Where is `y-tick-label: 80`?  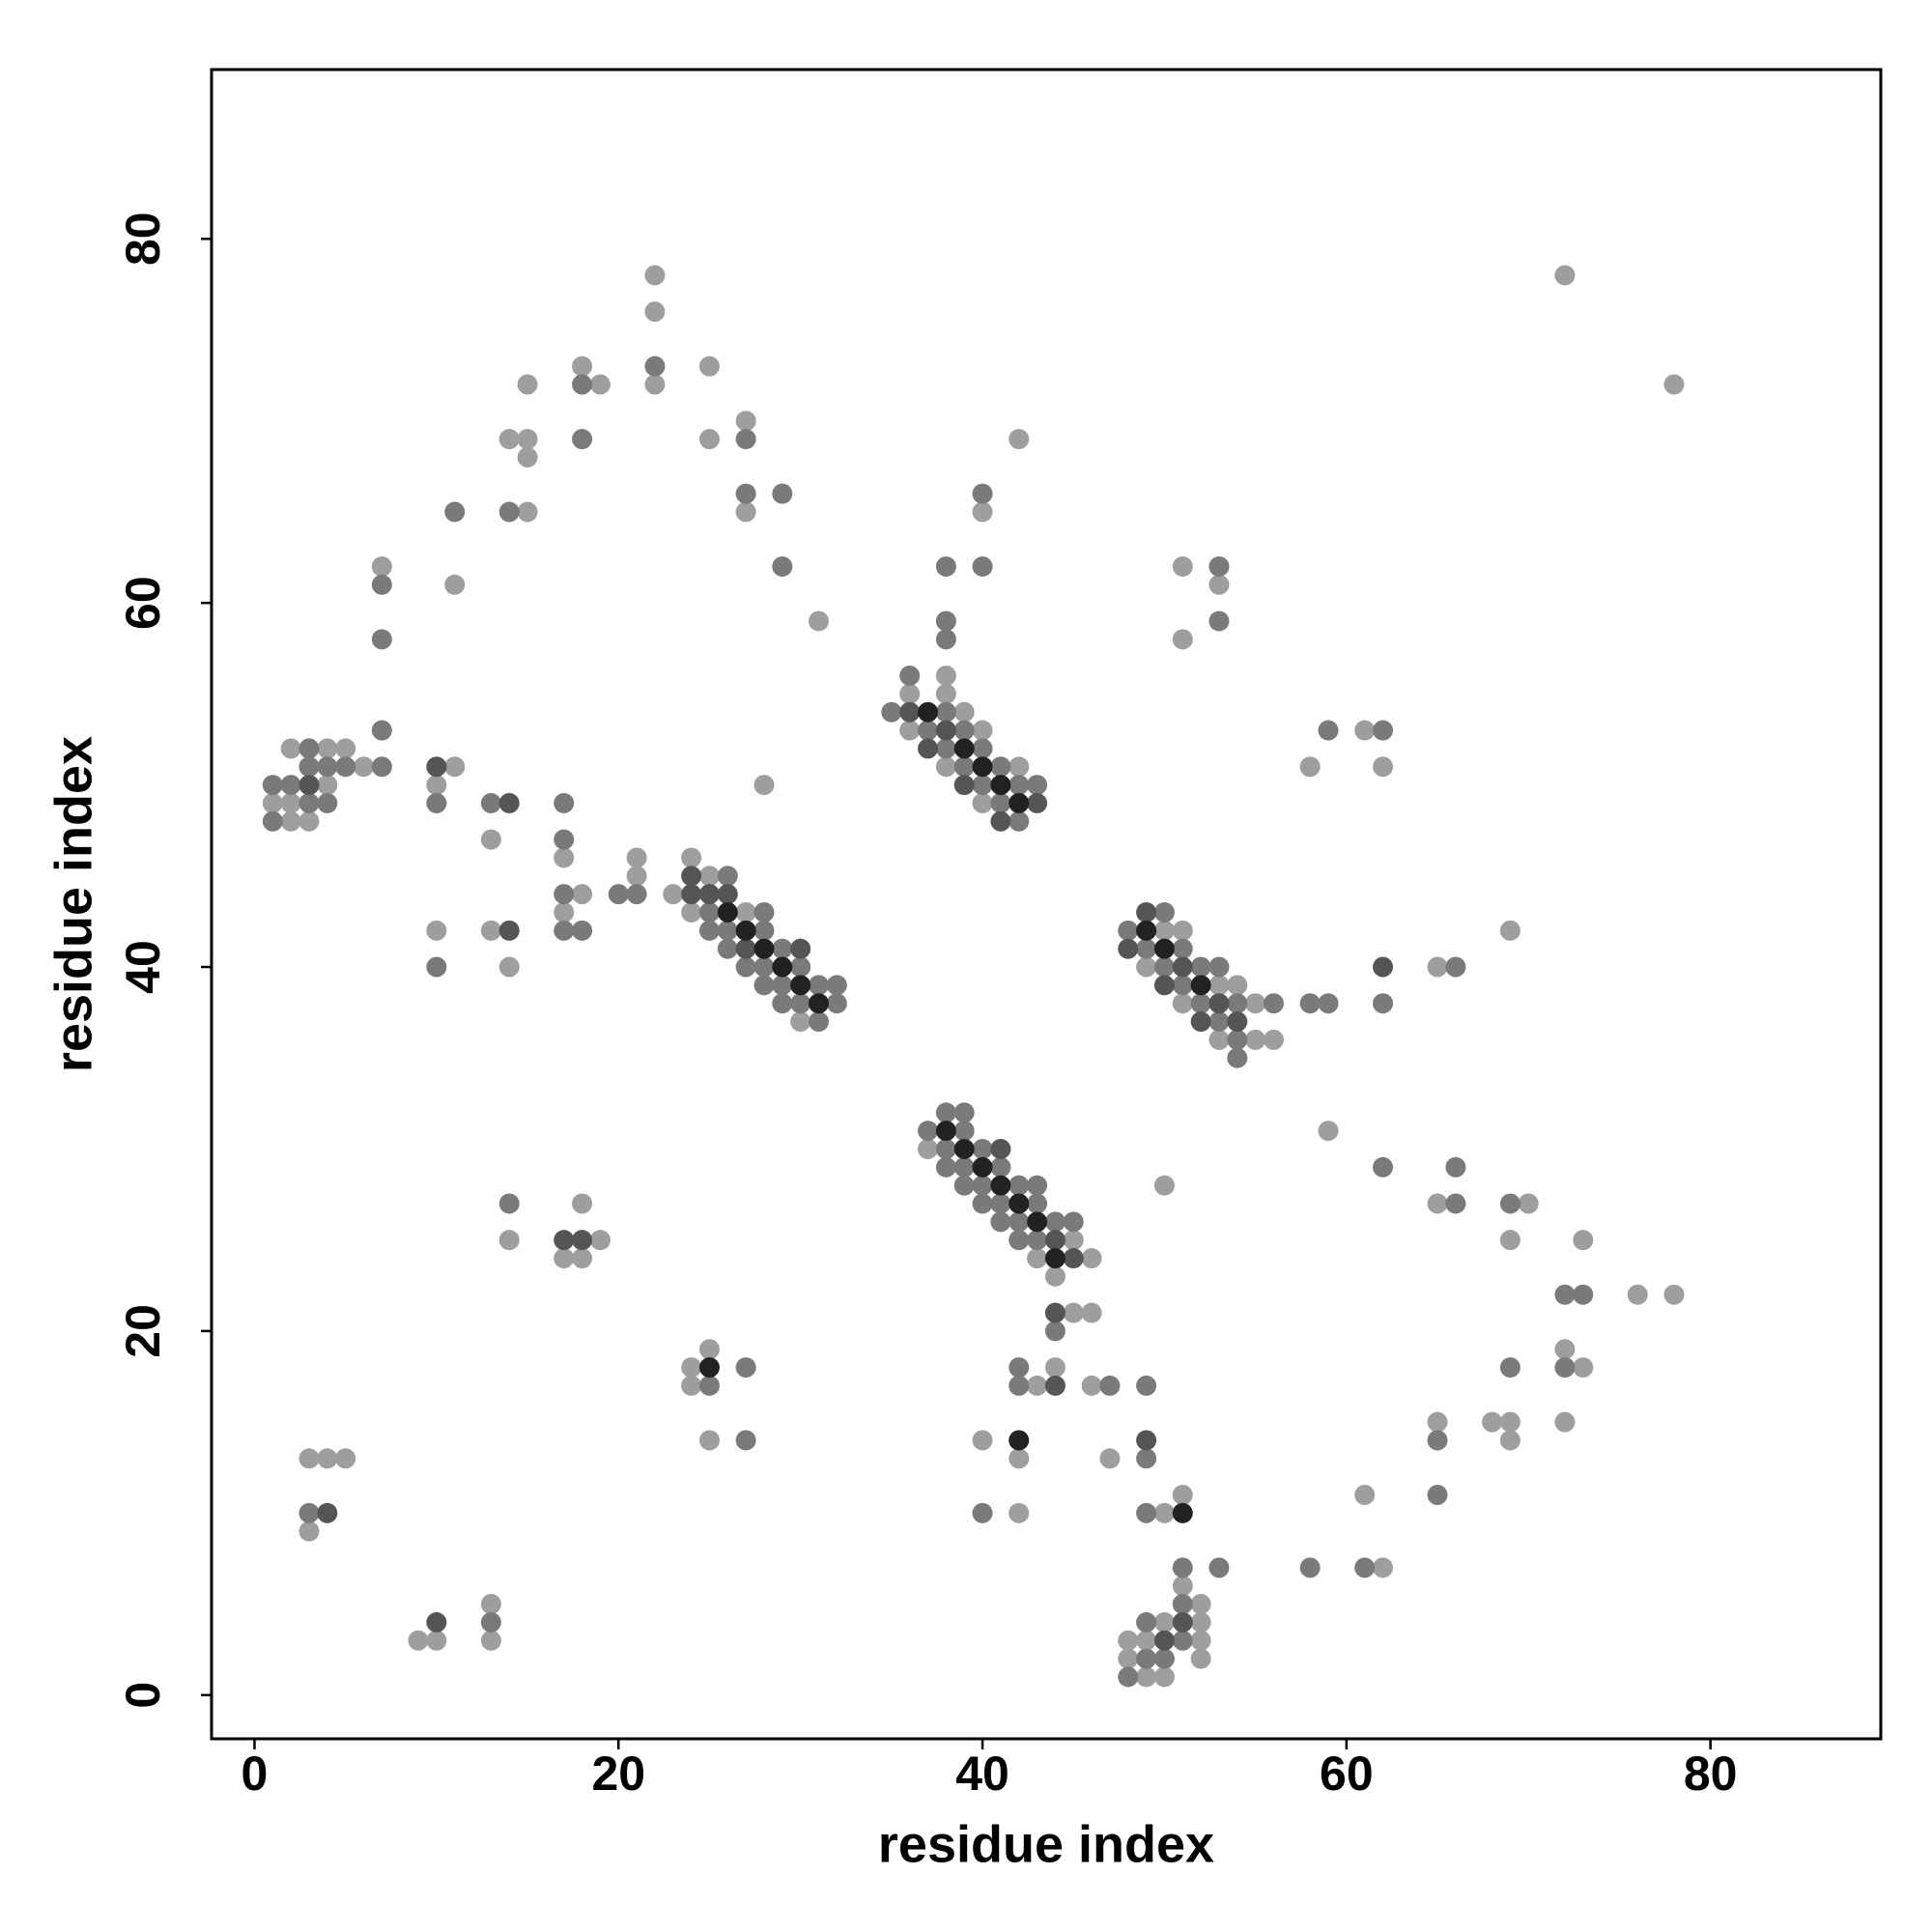
y-tick-label: 80 is located at coordinates (143, 239).